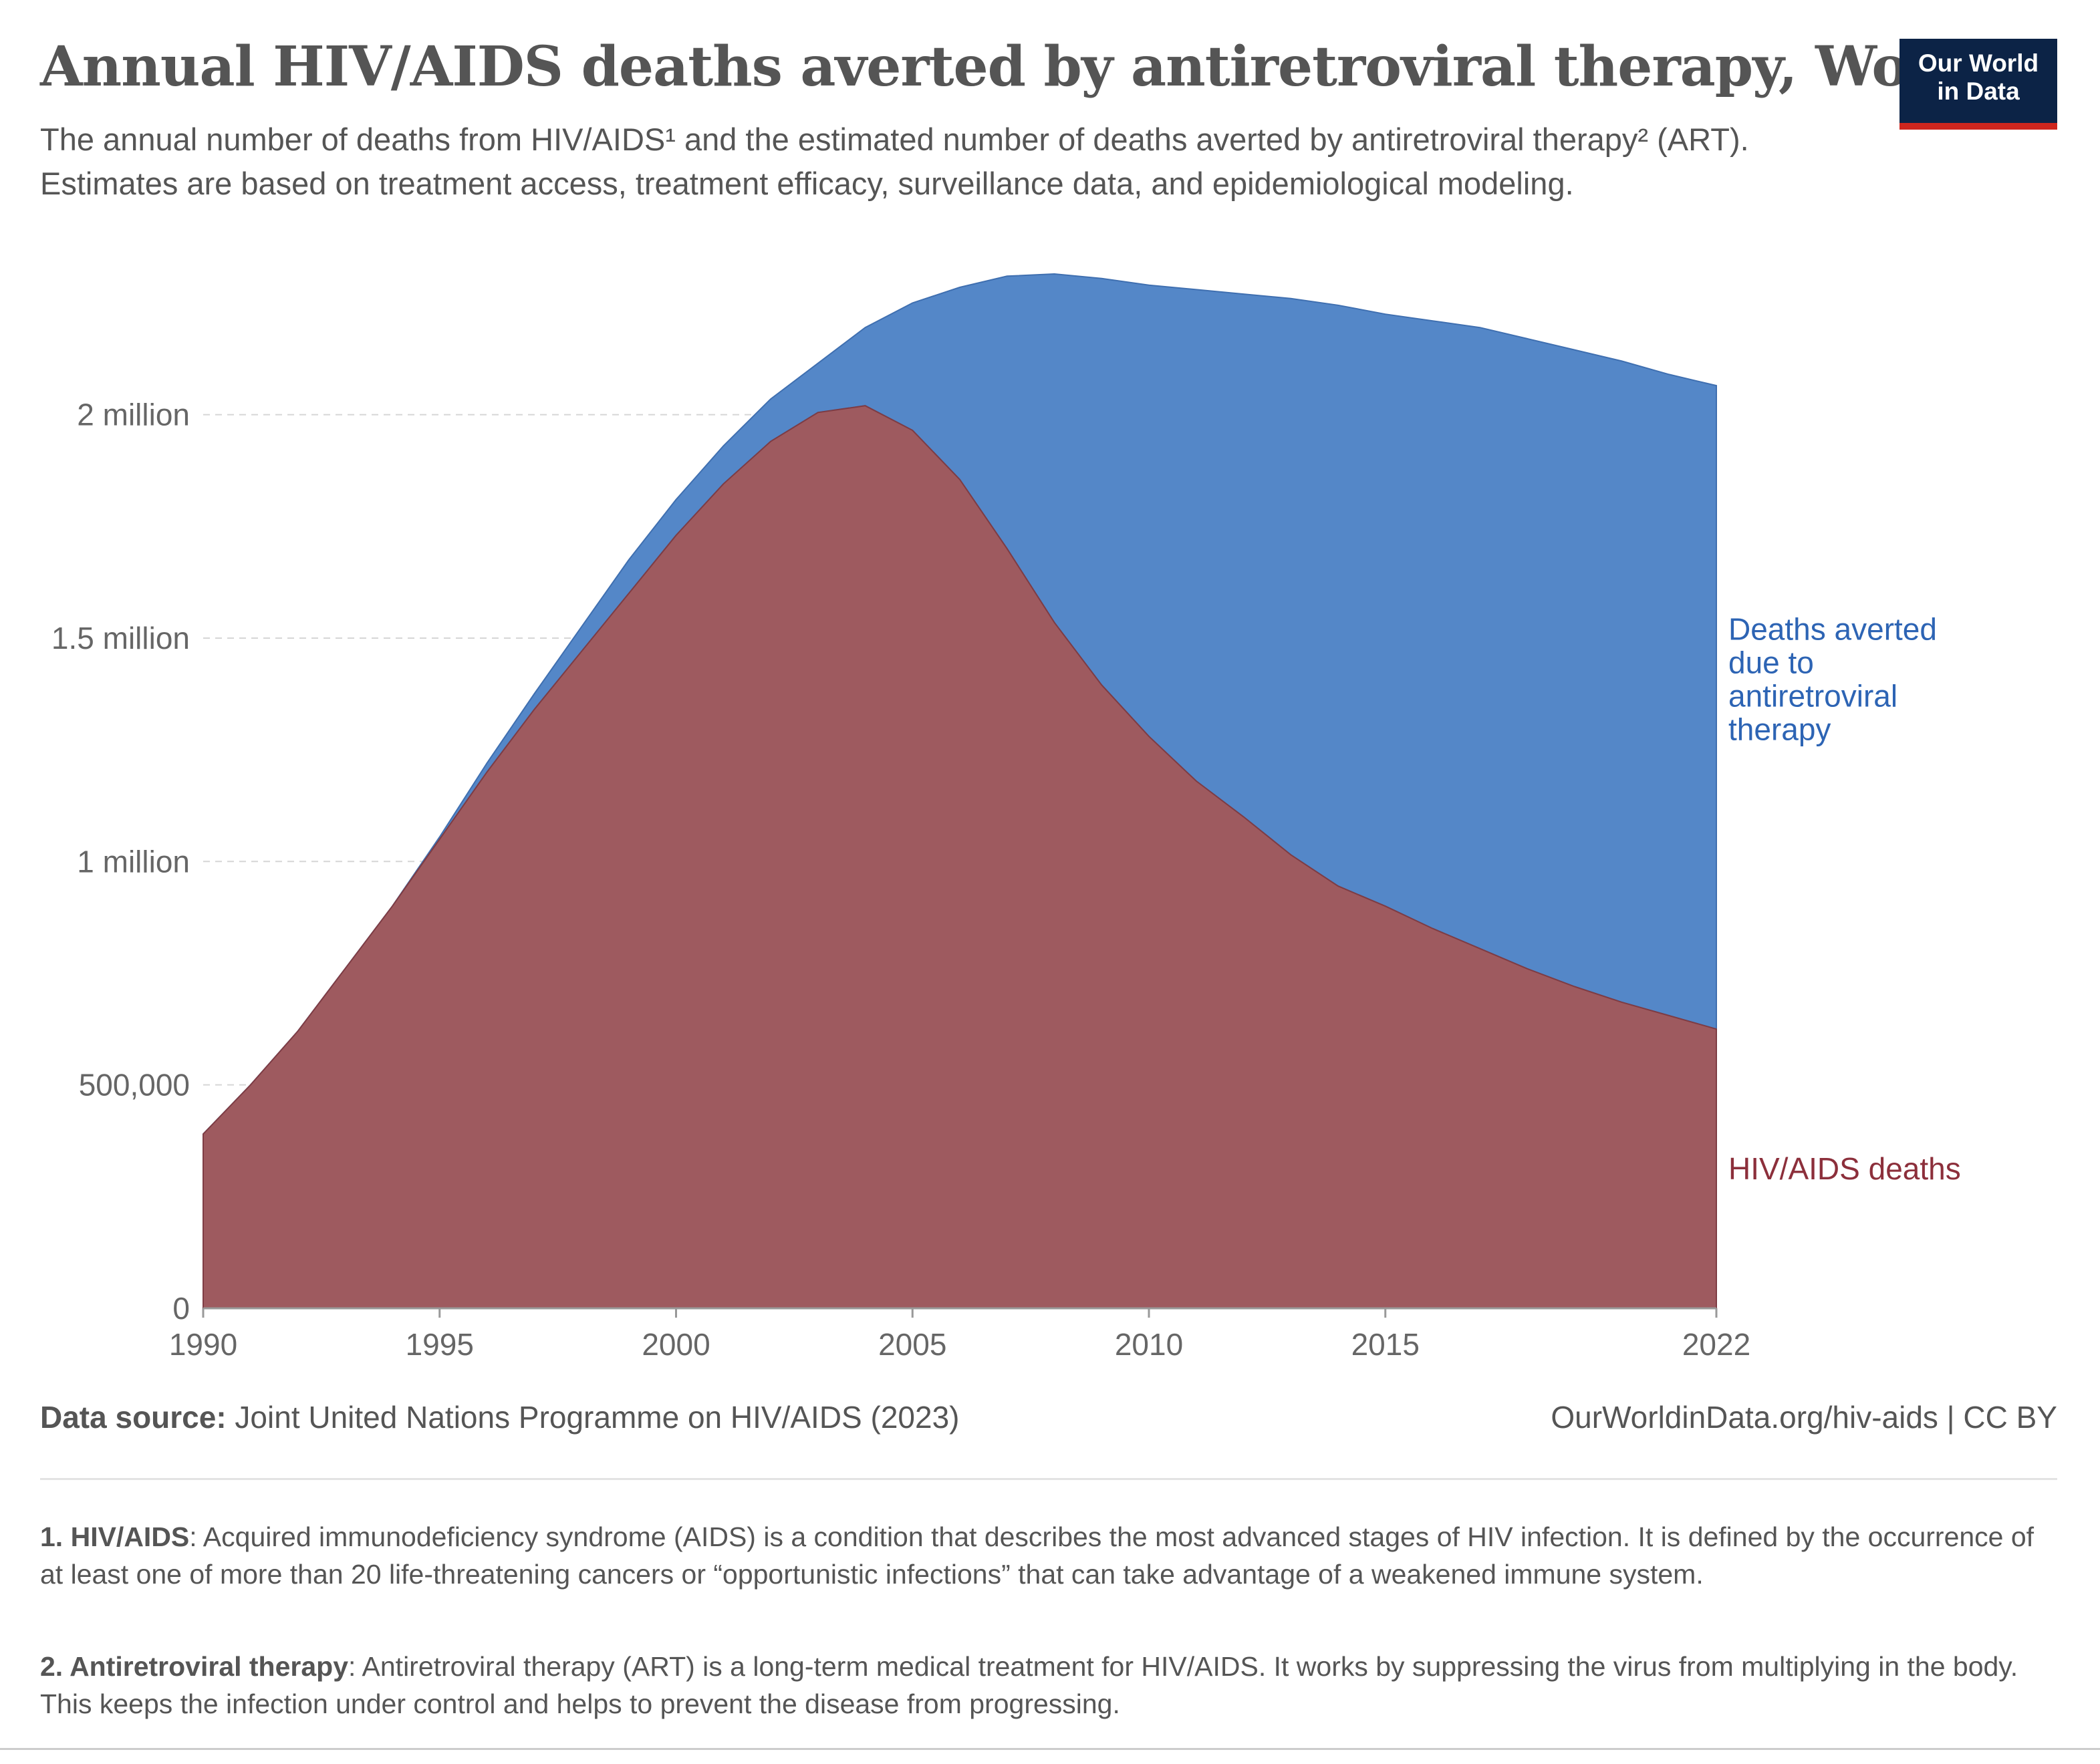  I want to click on y-tick-label: 2 million, so click(133, 415).